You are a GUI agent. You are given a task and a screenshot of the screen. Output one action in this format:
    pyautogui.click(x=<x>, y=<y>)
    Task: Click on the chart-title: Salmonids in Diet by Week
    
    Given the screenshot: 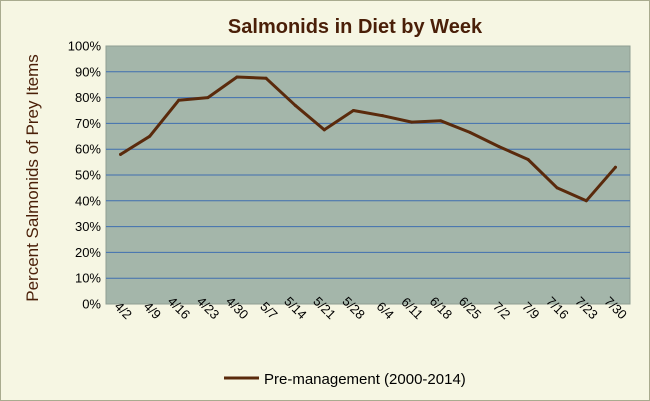 What is the action you would take?
    pyautogui.click(x=355, y=27)
    